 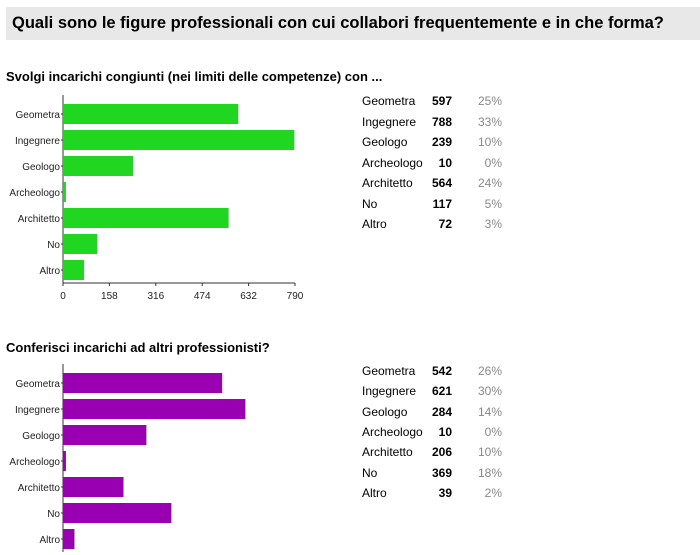 I want to click on stat-count: 206, so click(x=441, y=452).